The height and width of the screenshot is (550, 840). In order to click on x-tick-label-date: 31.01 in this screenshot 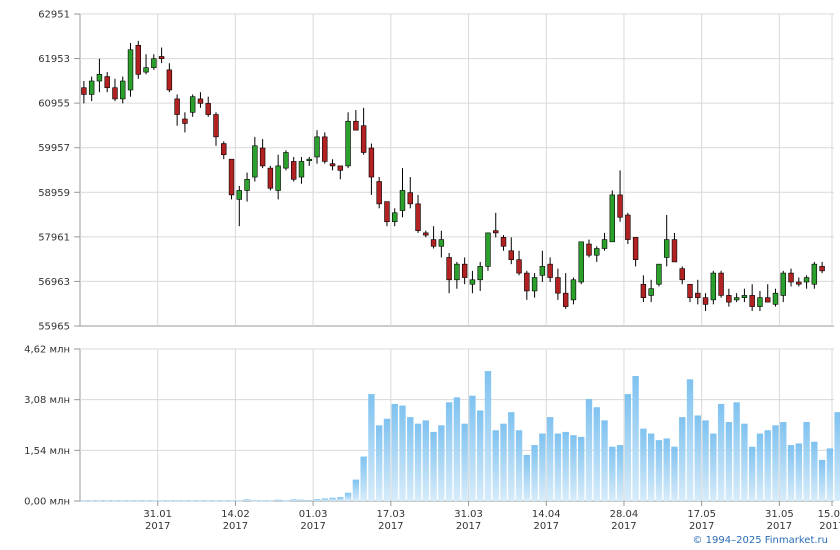, I will do `click(157, 514)`.